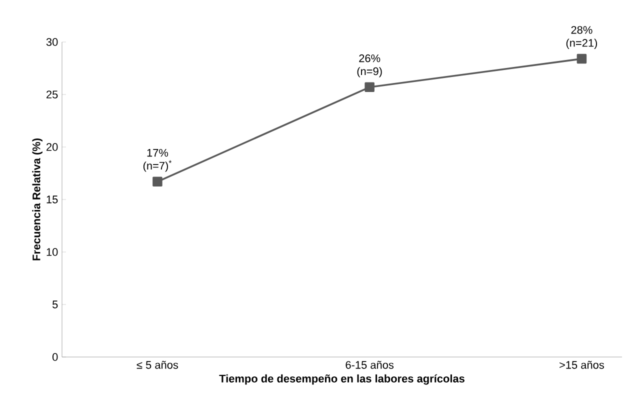 The height and width of the screenshot is (409, 637). Describe the element at coordinates (52, 94) in the screenshot. I see `y-tick-label: 25` at that location.